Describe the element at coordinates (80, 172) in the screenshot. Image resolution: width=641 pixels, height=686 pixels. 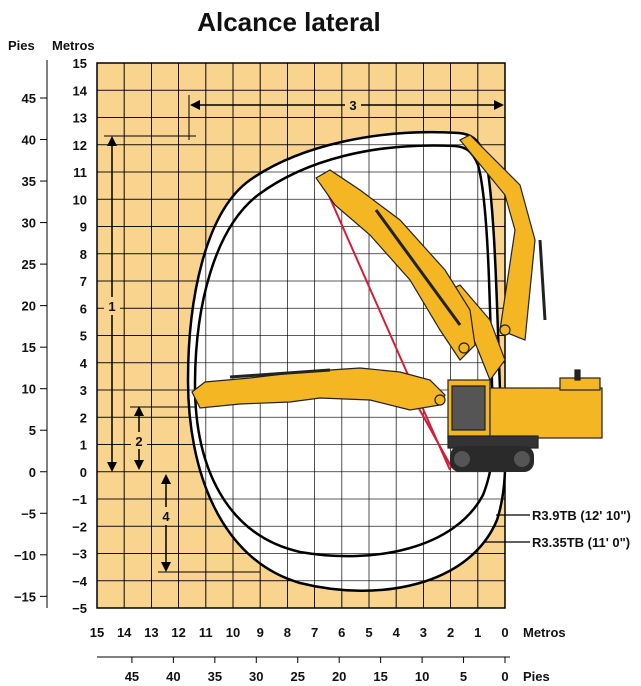
I see `left-meters-tick-label: 11` at that location.